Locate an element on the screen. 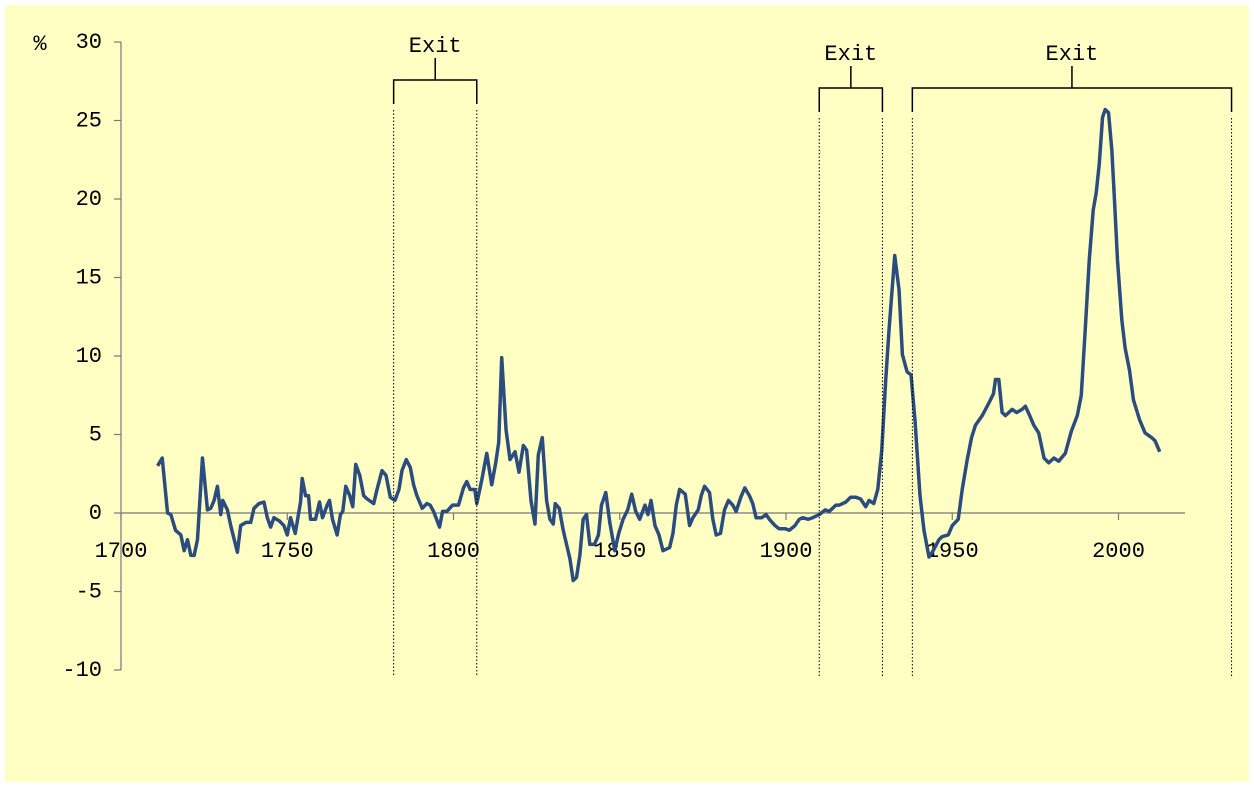  y-tick-label: 5 is located at coordinates (95, 434).